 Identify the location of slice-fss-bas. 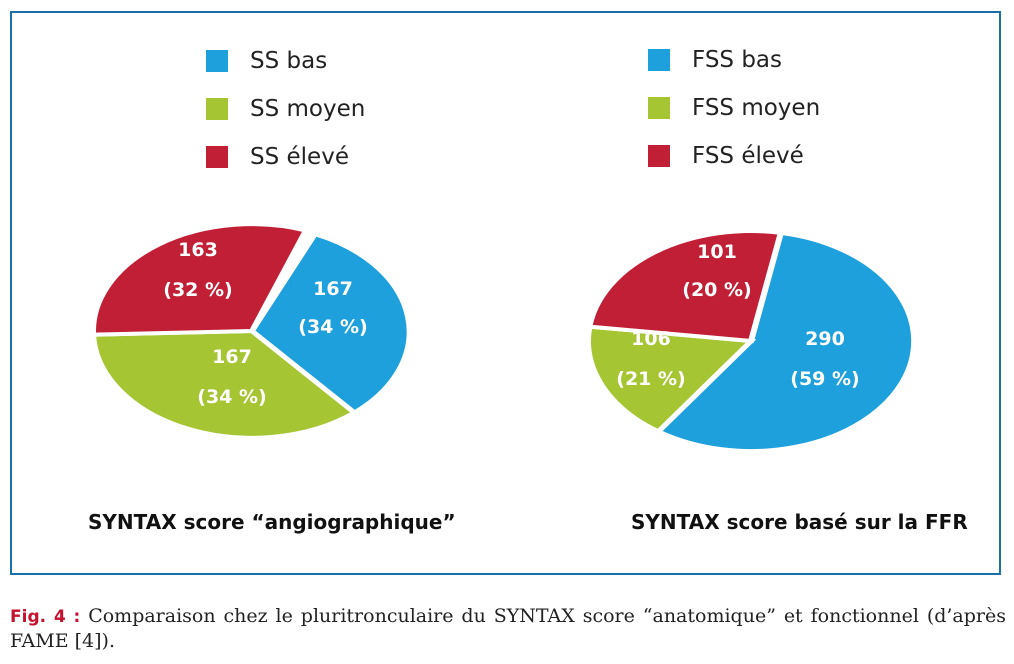
(786, 342).